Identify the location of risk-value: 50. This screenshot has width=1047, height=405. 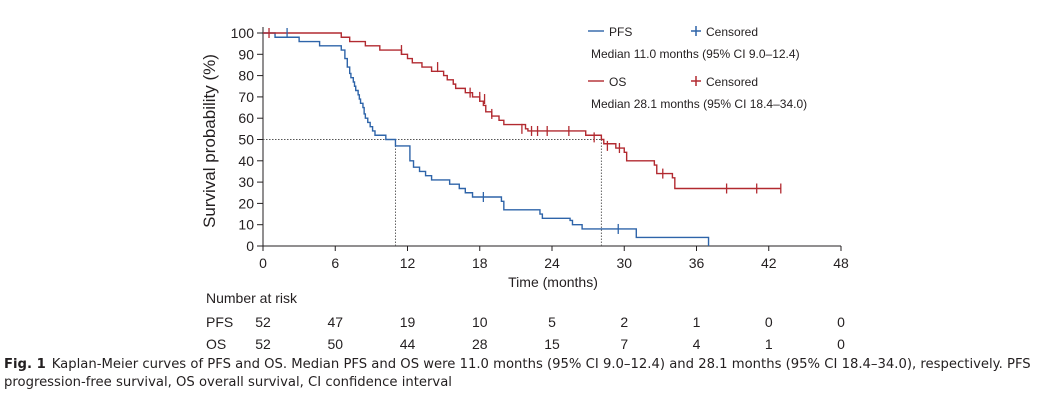
(335, 344).